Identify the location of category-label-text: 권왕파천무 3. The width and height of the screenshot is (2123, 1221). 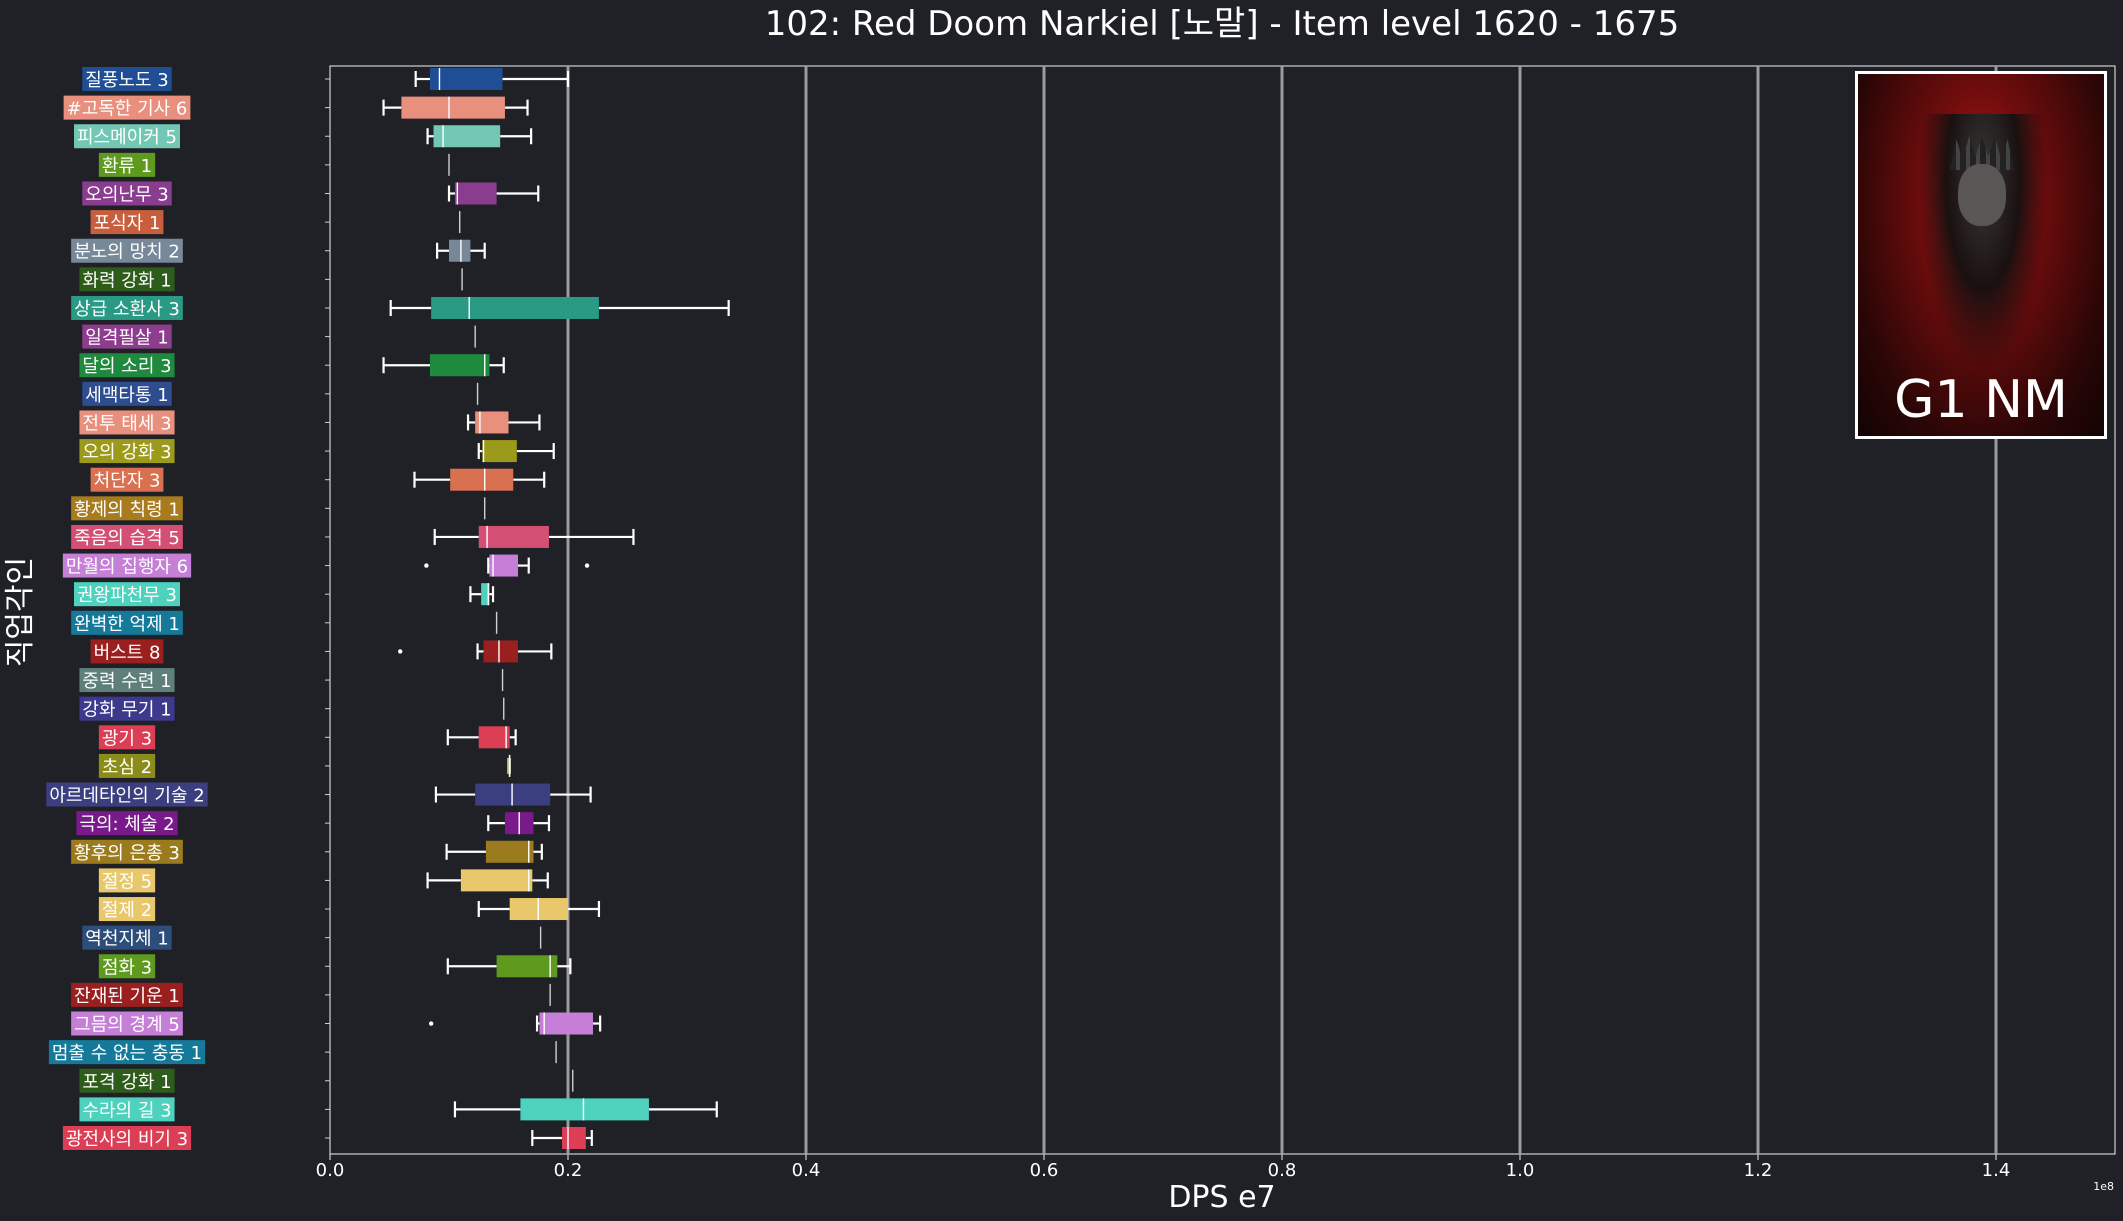
(127, 595).